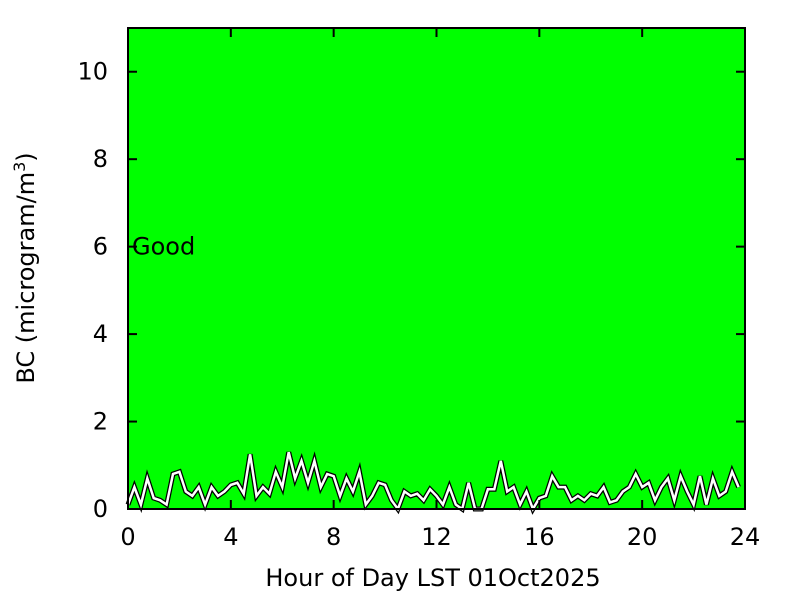  What do you see at coordinates (92, 72) in the screenshot?
I see `y-tick-label: 10` at bounding box center [92, 72].